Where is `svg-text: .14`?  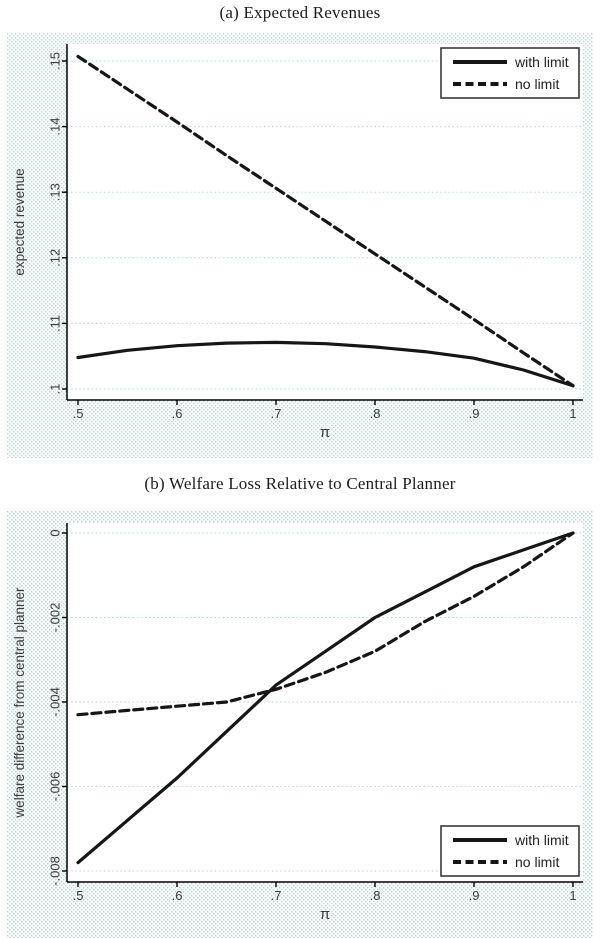 svg-text: .14 is located at coordinates (54, 127).